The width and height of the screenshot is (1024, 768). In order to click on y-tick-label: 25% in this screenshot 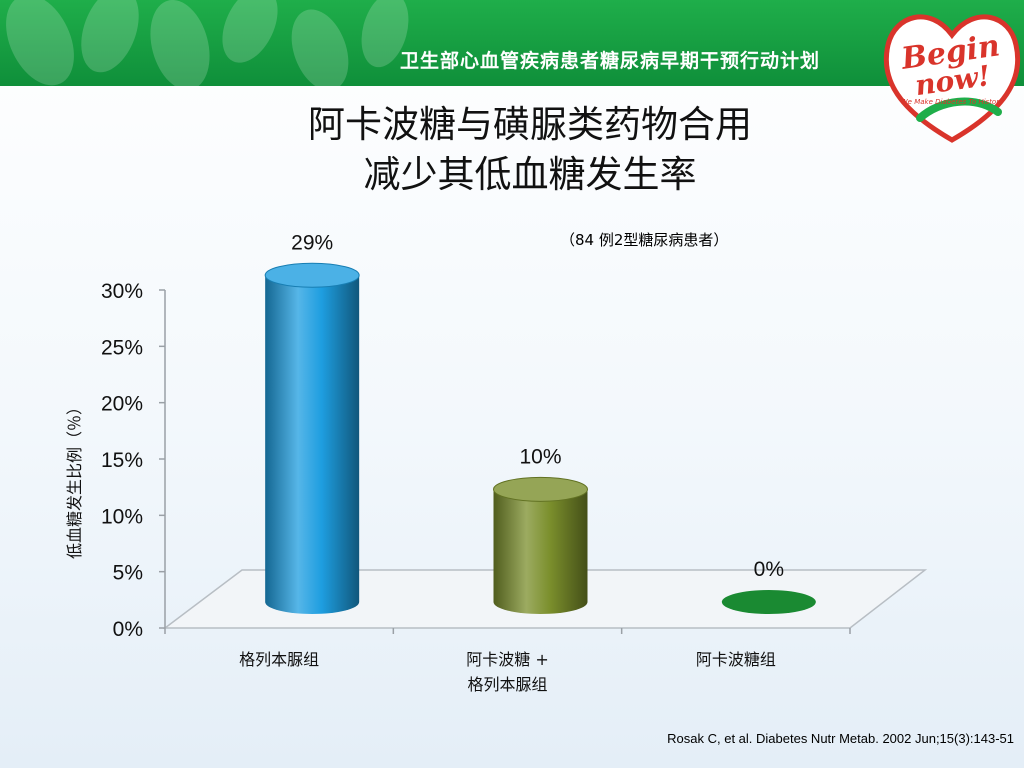, I will do `click(122, 347)`.